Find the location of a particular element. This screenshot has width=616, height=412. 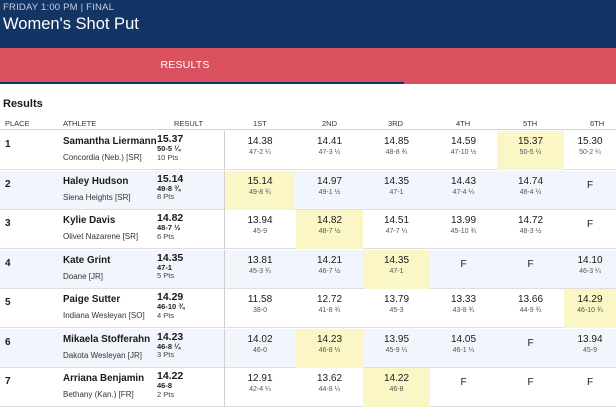

column-header-6th: 6TH is located at coordinates (597, 123).